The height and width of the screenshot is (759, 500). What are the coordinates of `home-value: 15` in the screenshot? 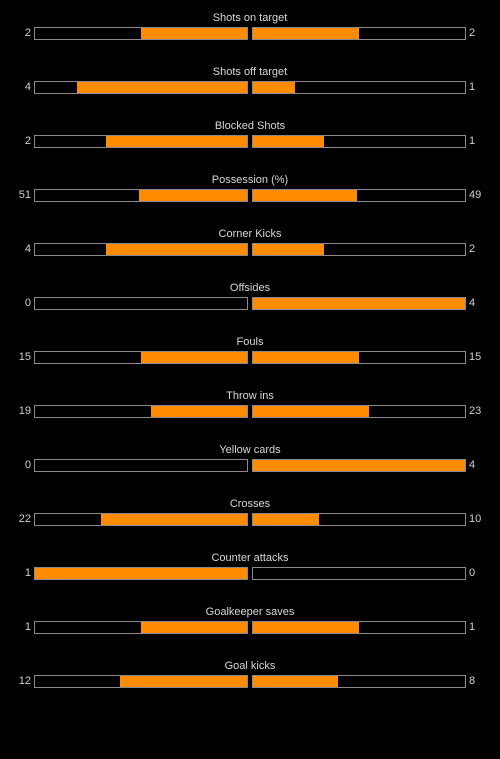 It's located at (24, 357).